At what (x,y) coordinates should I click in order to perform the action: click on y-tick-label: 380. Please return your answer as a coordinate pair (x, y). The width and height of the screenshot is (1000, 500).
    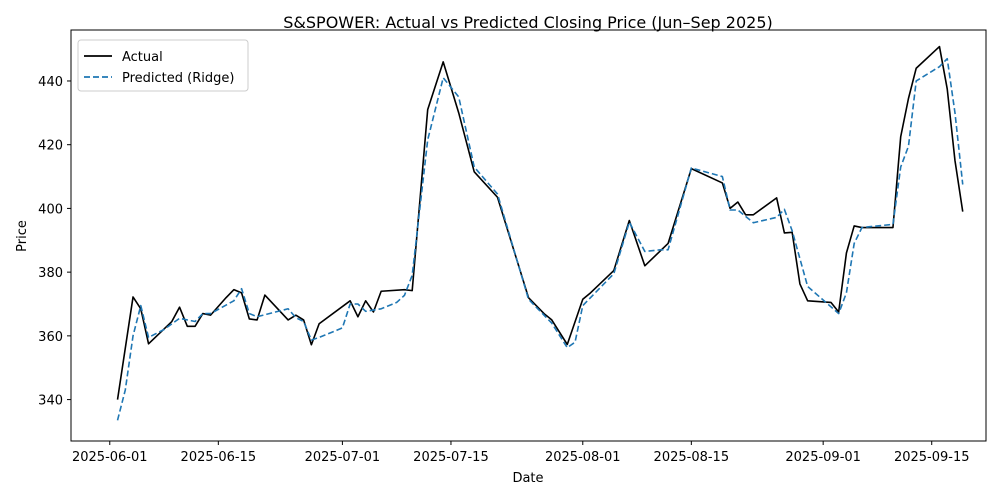
    Looking at the image, I should click on (50, 273).